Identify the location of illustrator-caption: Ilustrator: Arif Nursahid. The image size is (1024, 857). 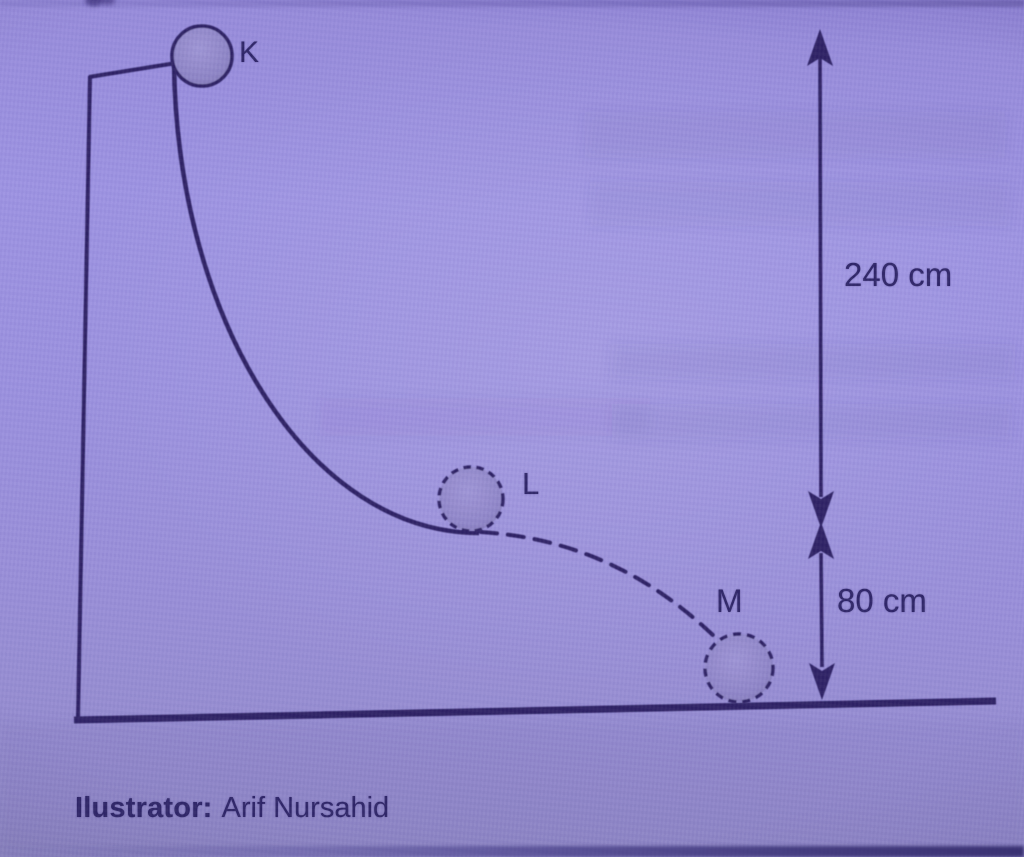
(232, 808).